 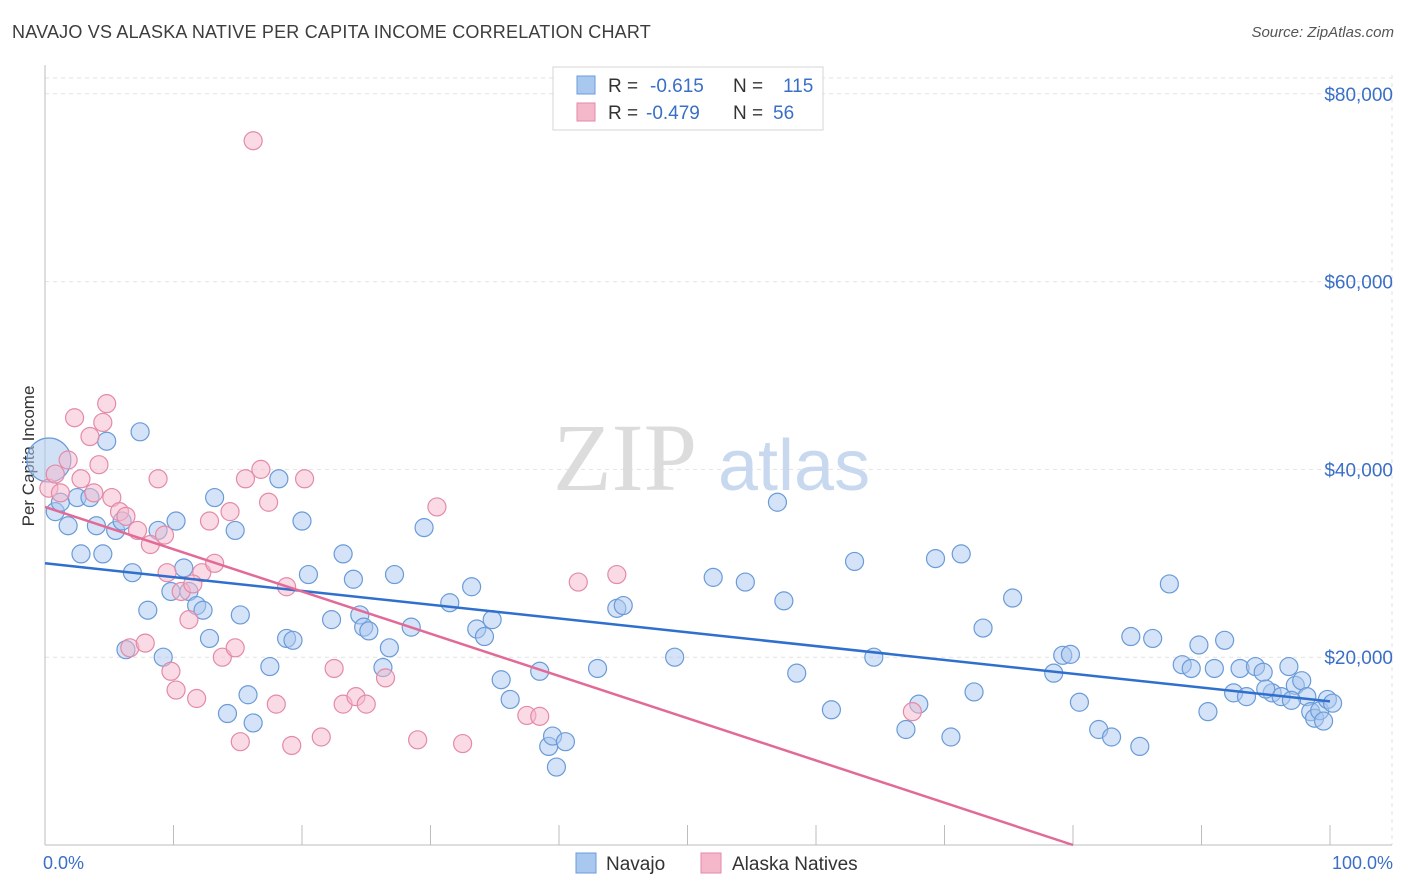 I want to click on legend-swatch-navajo, so click(x=586, y=85).